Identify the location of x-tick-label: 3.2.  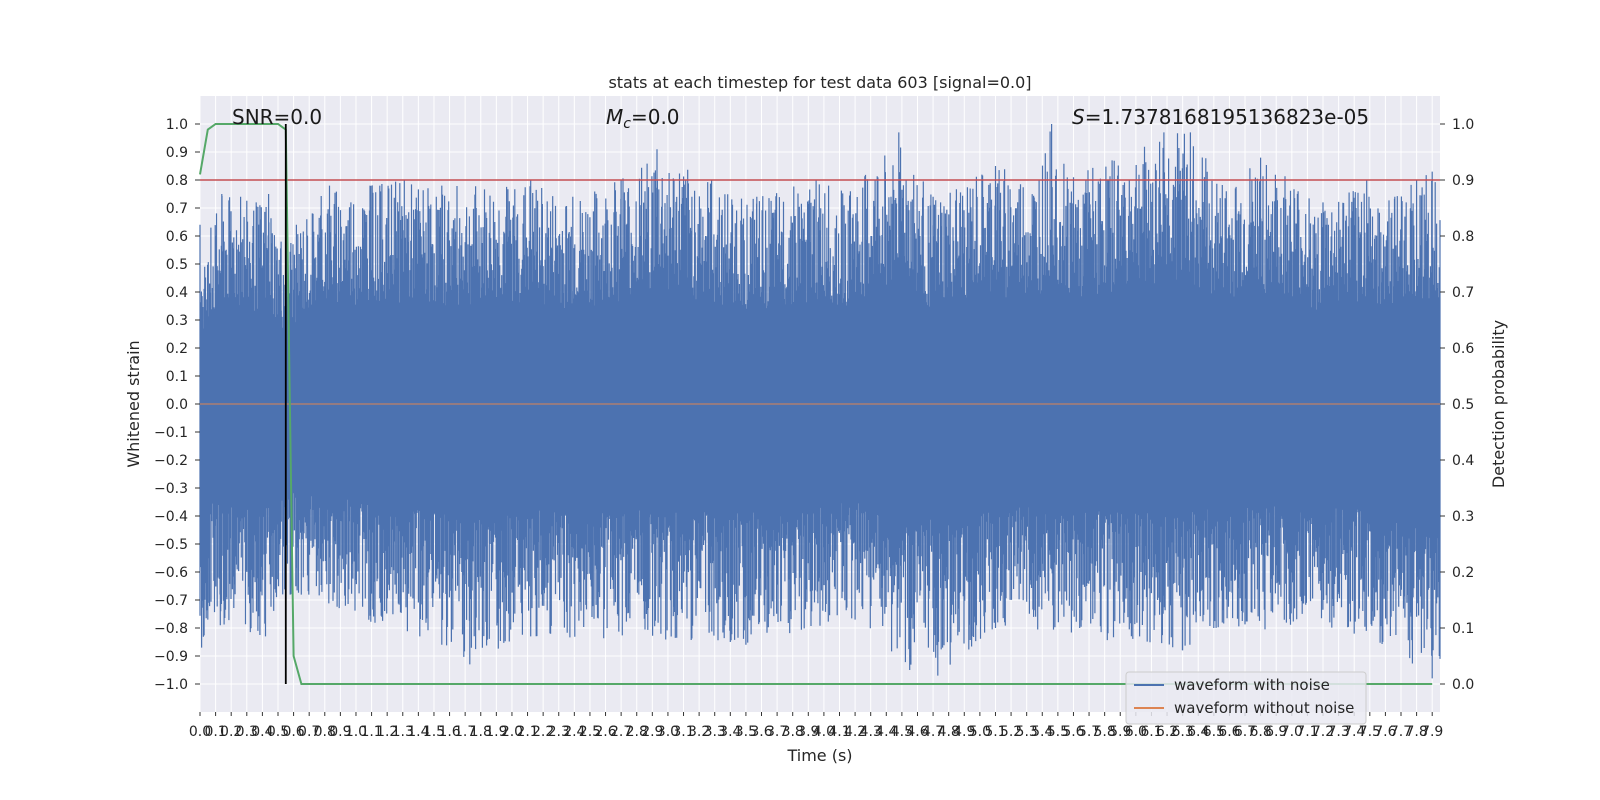
(699, 732).